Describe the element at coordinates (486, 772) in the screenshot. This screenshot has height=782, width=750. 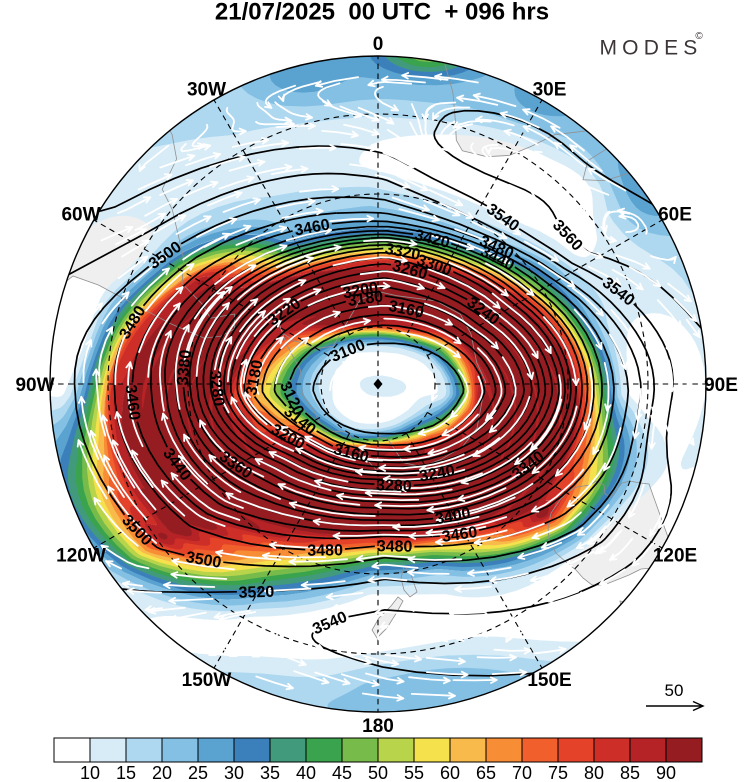
I see `svg-text: 65` at that location.